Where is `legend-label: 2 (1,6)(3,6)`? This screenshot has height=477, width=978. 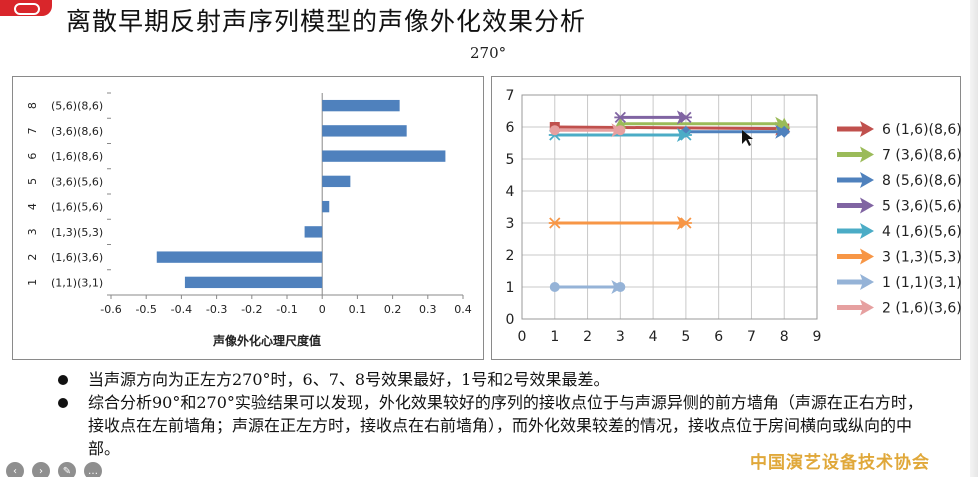
legend-label: 2 (1,6)(3,6) is located at coordinates (922, 309).